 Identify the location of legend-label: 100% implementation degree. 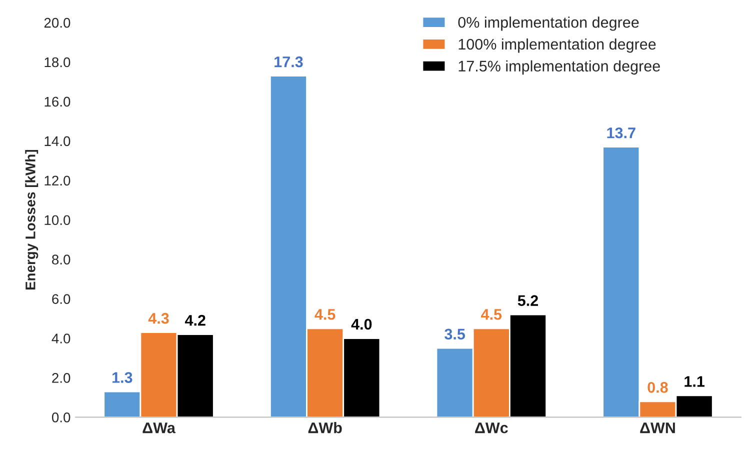
(557, 45).